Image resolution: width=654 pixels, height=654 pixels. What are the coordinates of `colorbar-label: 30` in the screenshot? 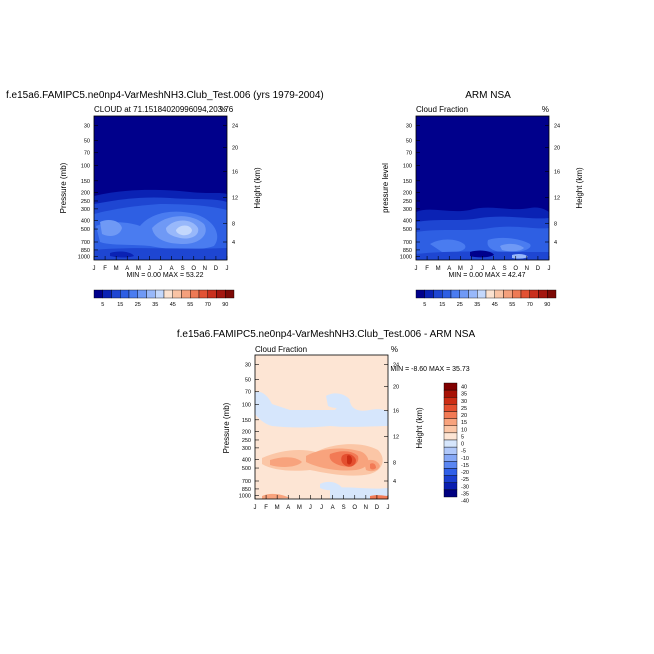 It's located at (464, 402).